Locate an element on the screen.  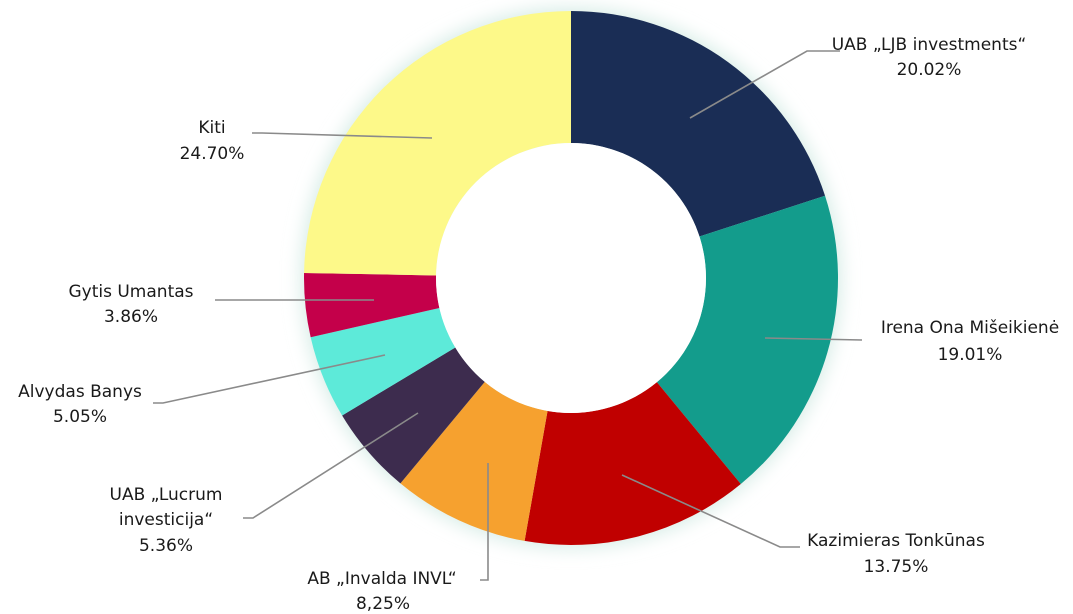
leader-line-alvydas-banys is located at coordinates (269, 379).